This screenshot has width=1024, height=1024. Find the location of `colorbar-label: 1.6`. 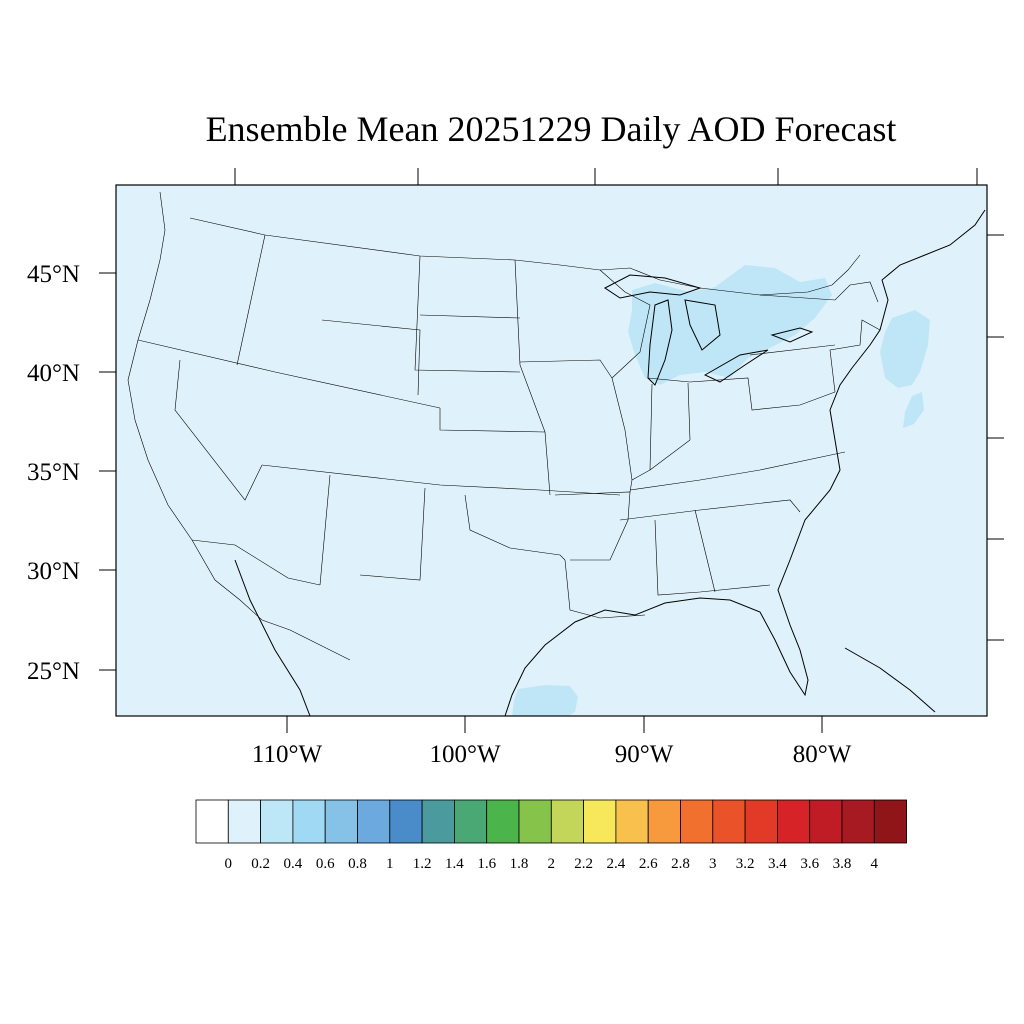

colorbar-label: 1.6 is located at coordinates (486, 864).